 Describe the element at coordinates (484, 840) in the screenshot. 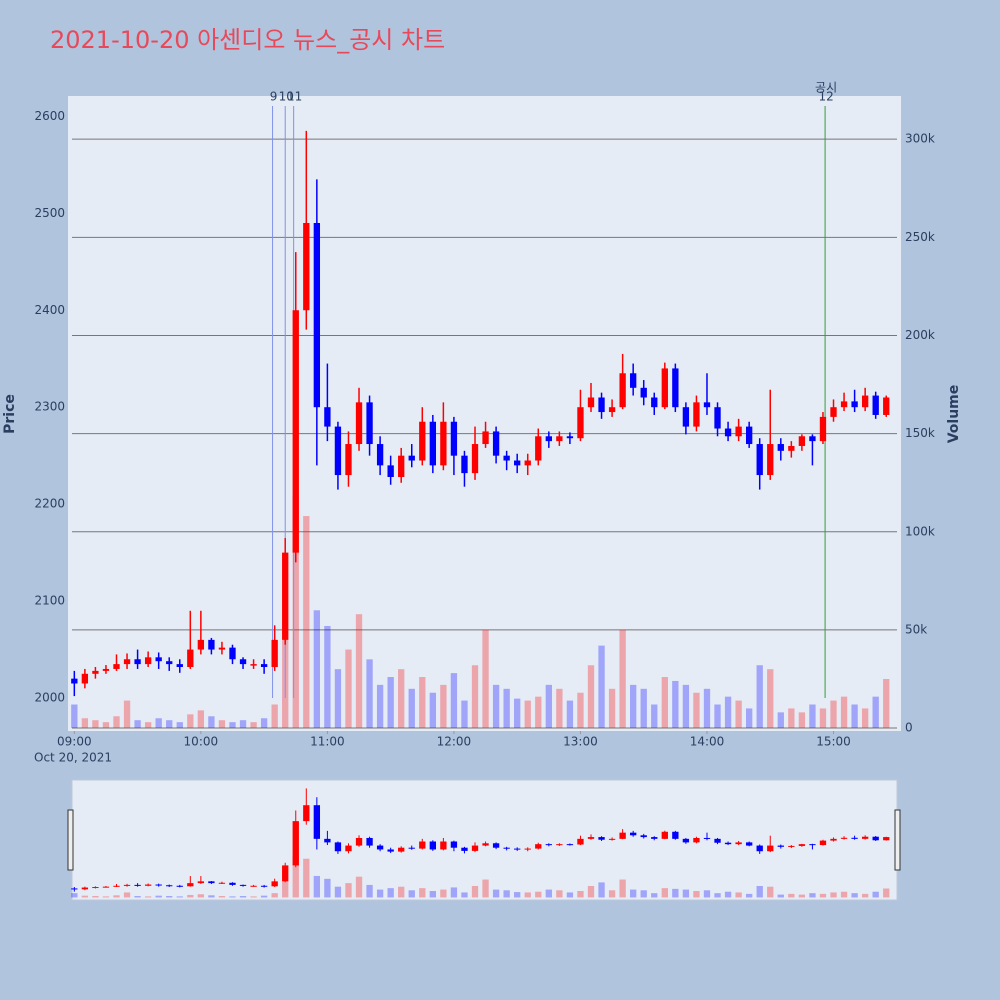

I see `range-slider` at that location.